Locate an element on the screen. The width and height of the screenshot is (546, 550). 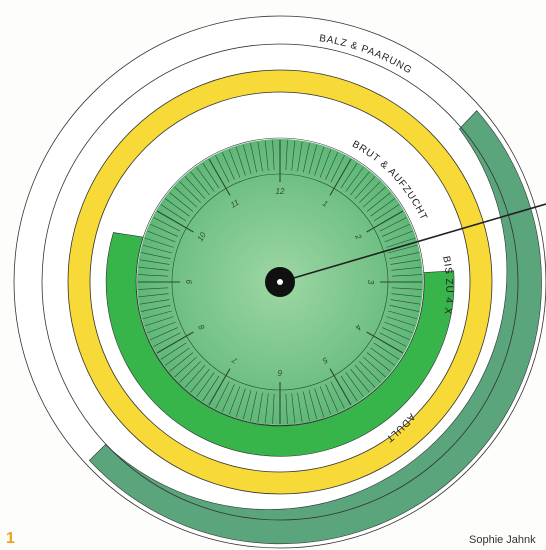
clock-hour-4: 4 is located at coordinates (358, 327).